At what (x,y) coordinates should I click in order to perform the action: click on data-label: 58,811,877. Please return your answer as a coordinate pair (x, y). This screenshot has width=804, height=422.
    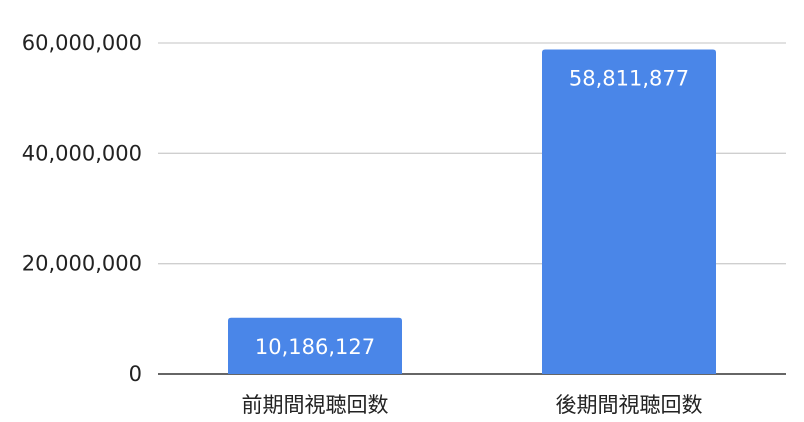
    Looking at the image, I should click on (629, 79).